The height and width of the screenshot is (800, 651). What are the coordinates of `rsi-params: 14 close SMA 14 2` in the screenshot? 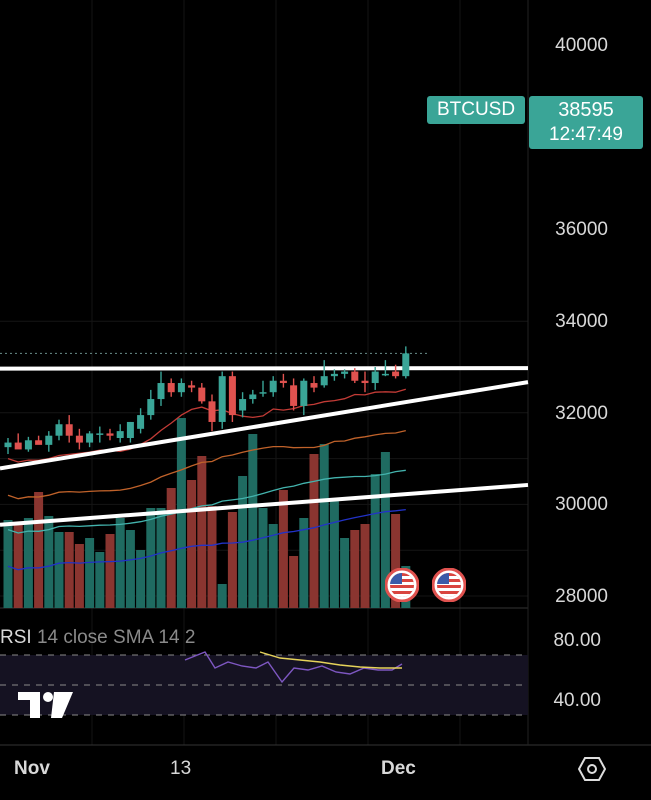 It's located at (116, 637).